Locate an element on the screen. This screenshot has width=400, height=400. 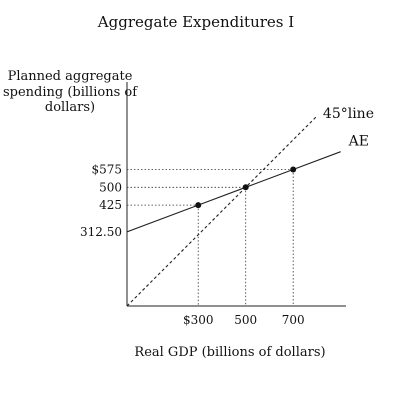
y-tick-label-4: 312.50 is located at coordinates (101, 232).